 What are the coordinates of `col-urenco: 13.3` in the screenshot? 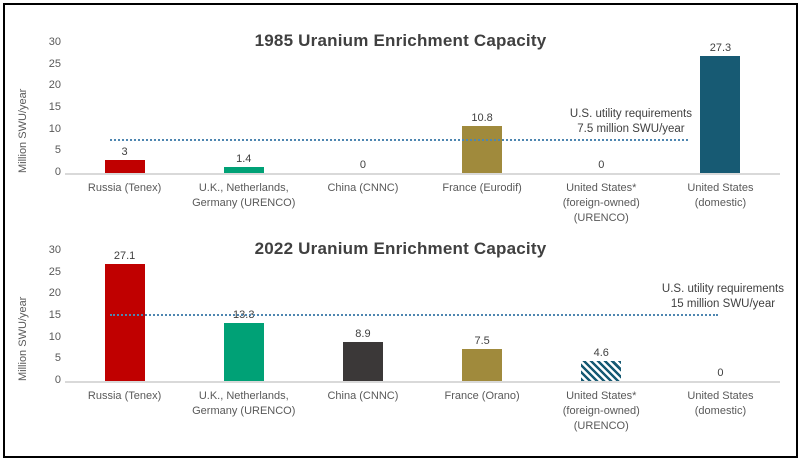 It's located at (243, 316).